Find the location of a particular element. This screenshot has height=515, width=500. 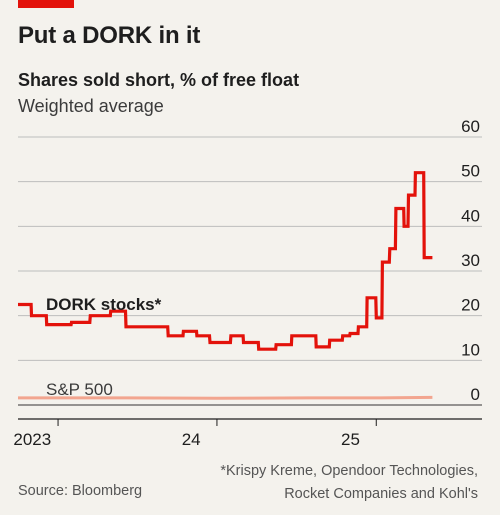

y-tick-label-10: 10 is located at coordinates (470, 349).